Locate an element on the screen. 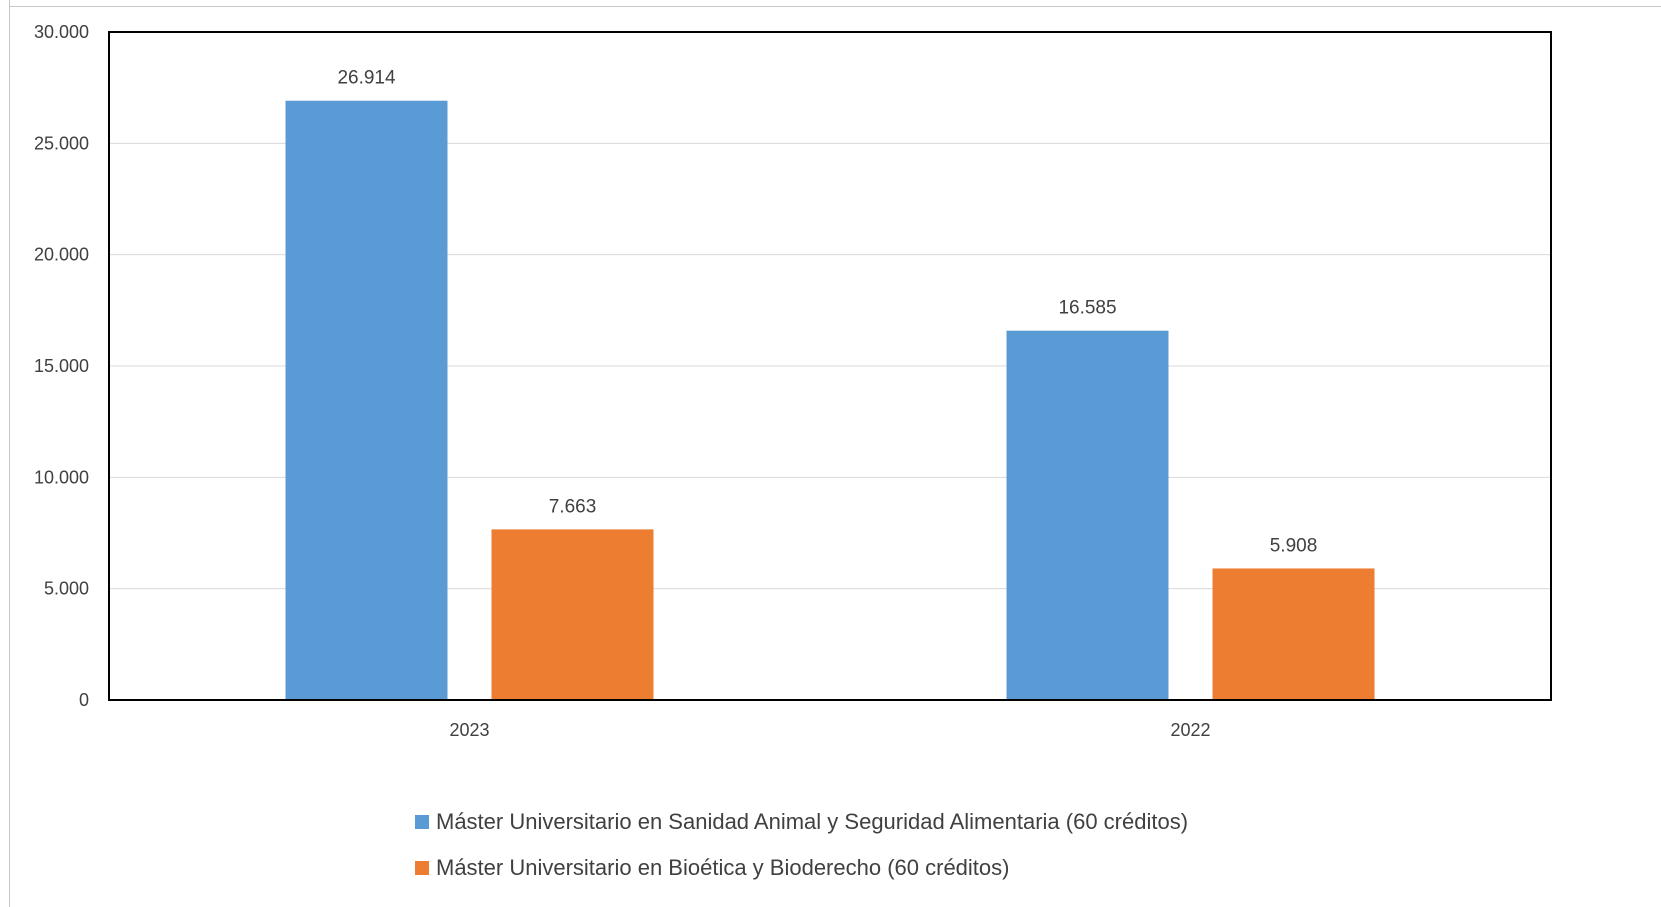  y-tick-label: 30.000 is located at coordinates (61, 32).